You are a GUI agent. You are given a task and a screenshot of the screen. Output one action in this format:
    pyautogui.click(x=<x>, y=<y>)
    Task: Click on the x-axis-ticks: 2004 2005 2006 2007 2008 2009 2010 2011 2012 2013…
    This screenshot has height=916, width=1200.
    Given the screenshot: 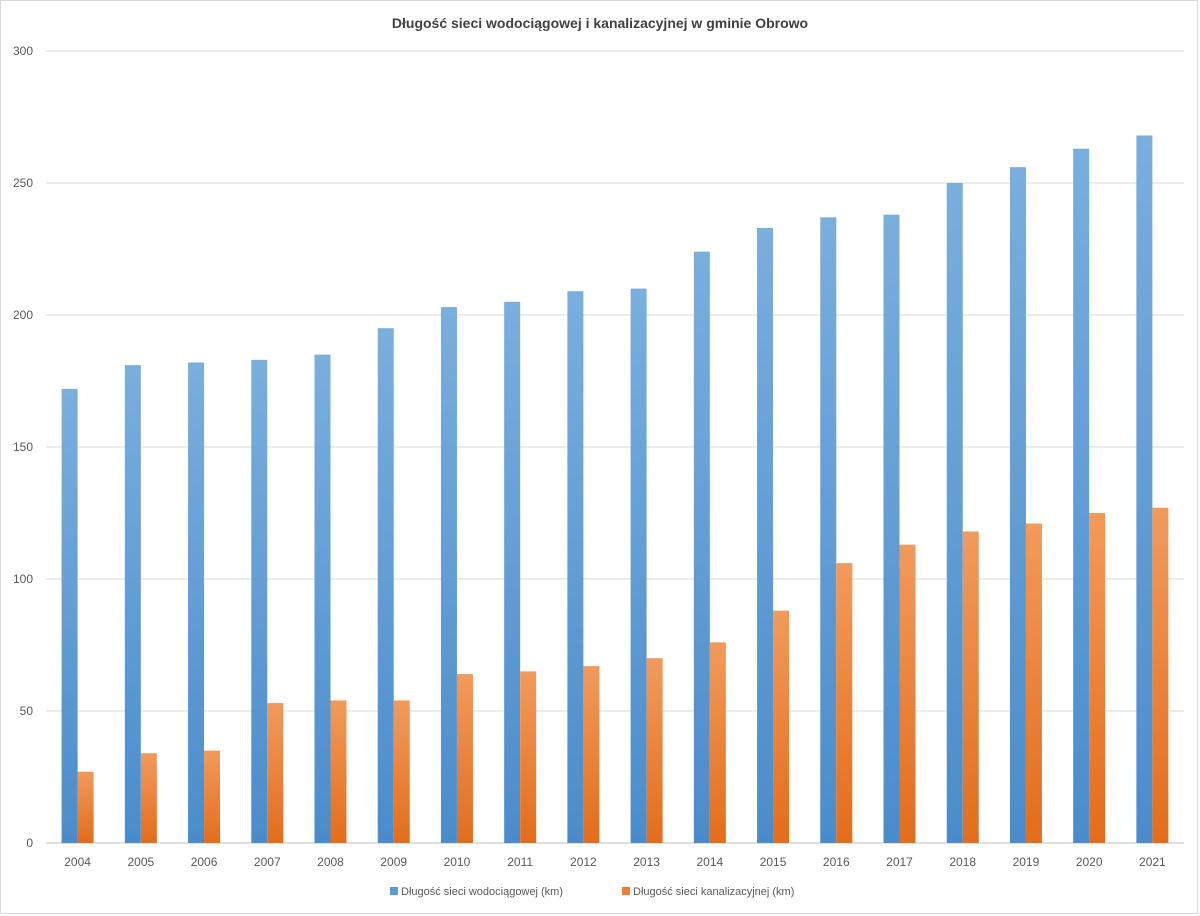 What is the action you would take?
    pyautogui.click(x=615, y=862)
    